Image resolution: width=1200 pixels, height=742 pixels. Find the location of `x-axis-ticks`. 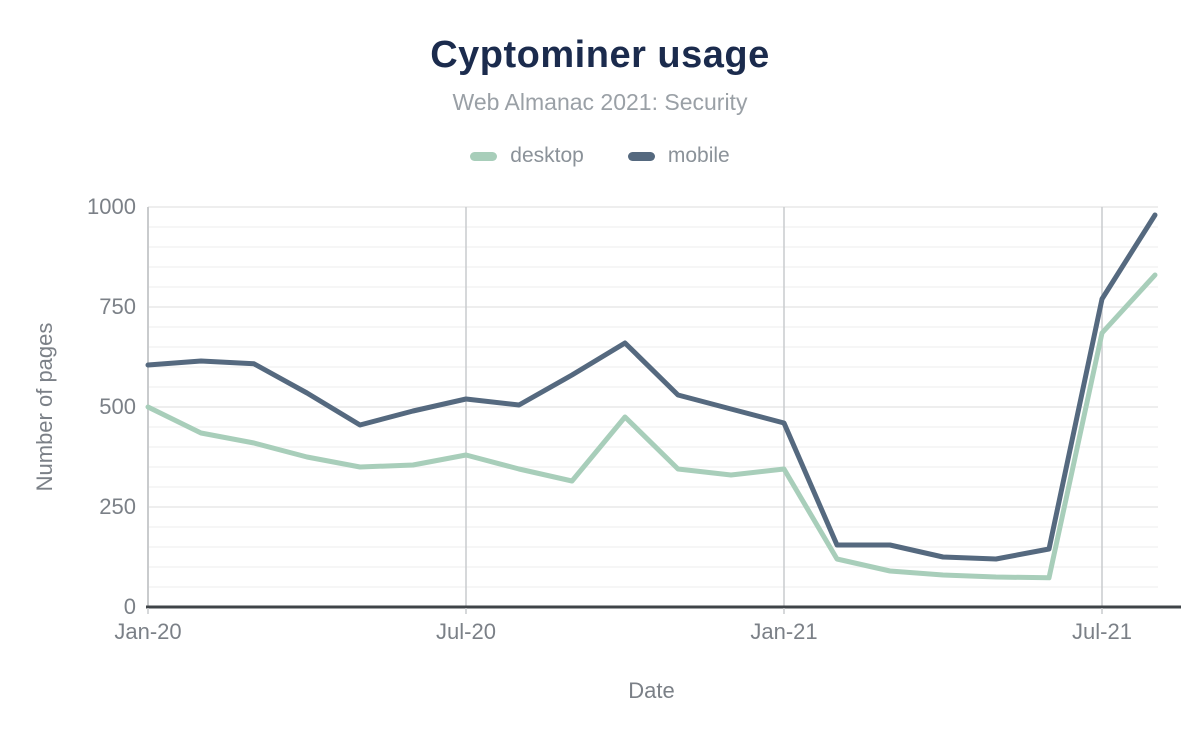

x-axis-ticks is located at coordinates (625, 611).